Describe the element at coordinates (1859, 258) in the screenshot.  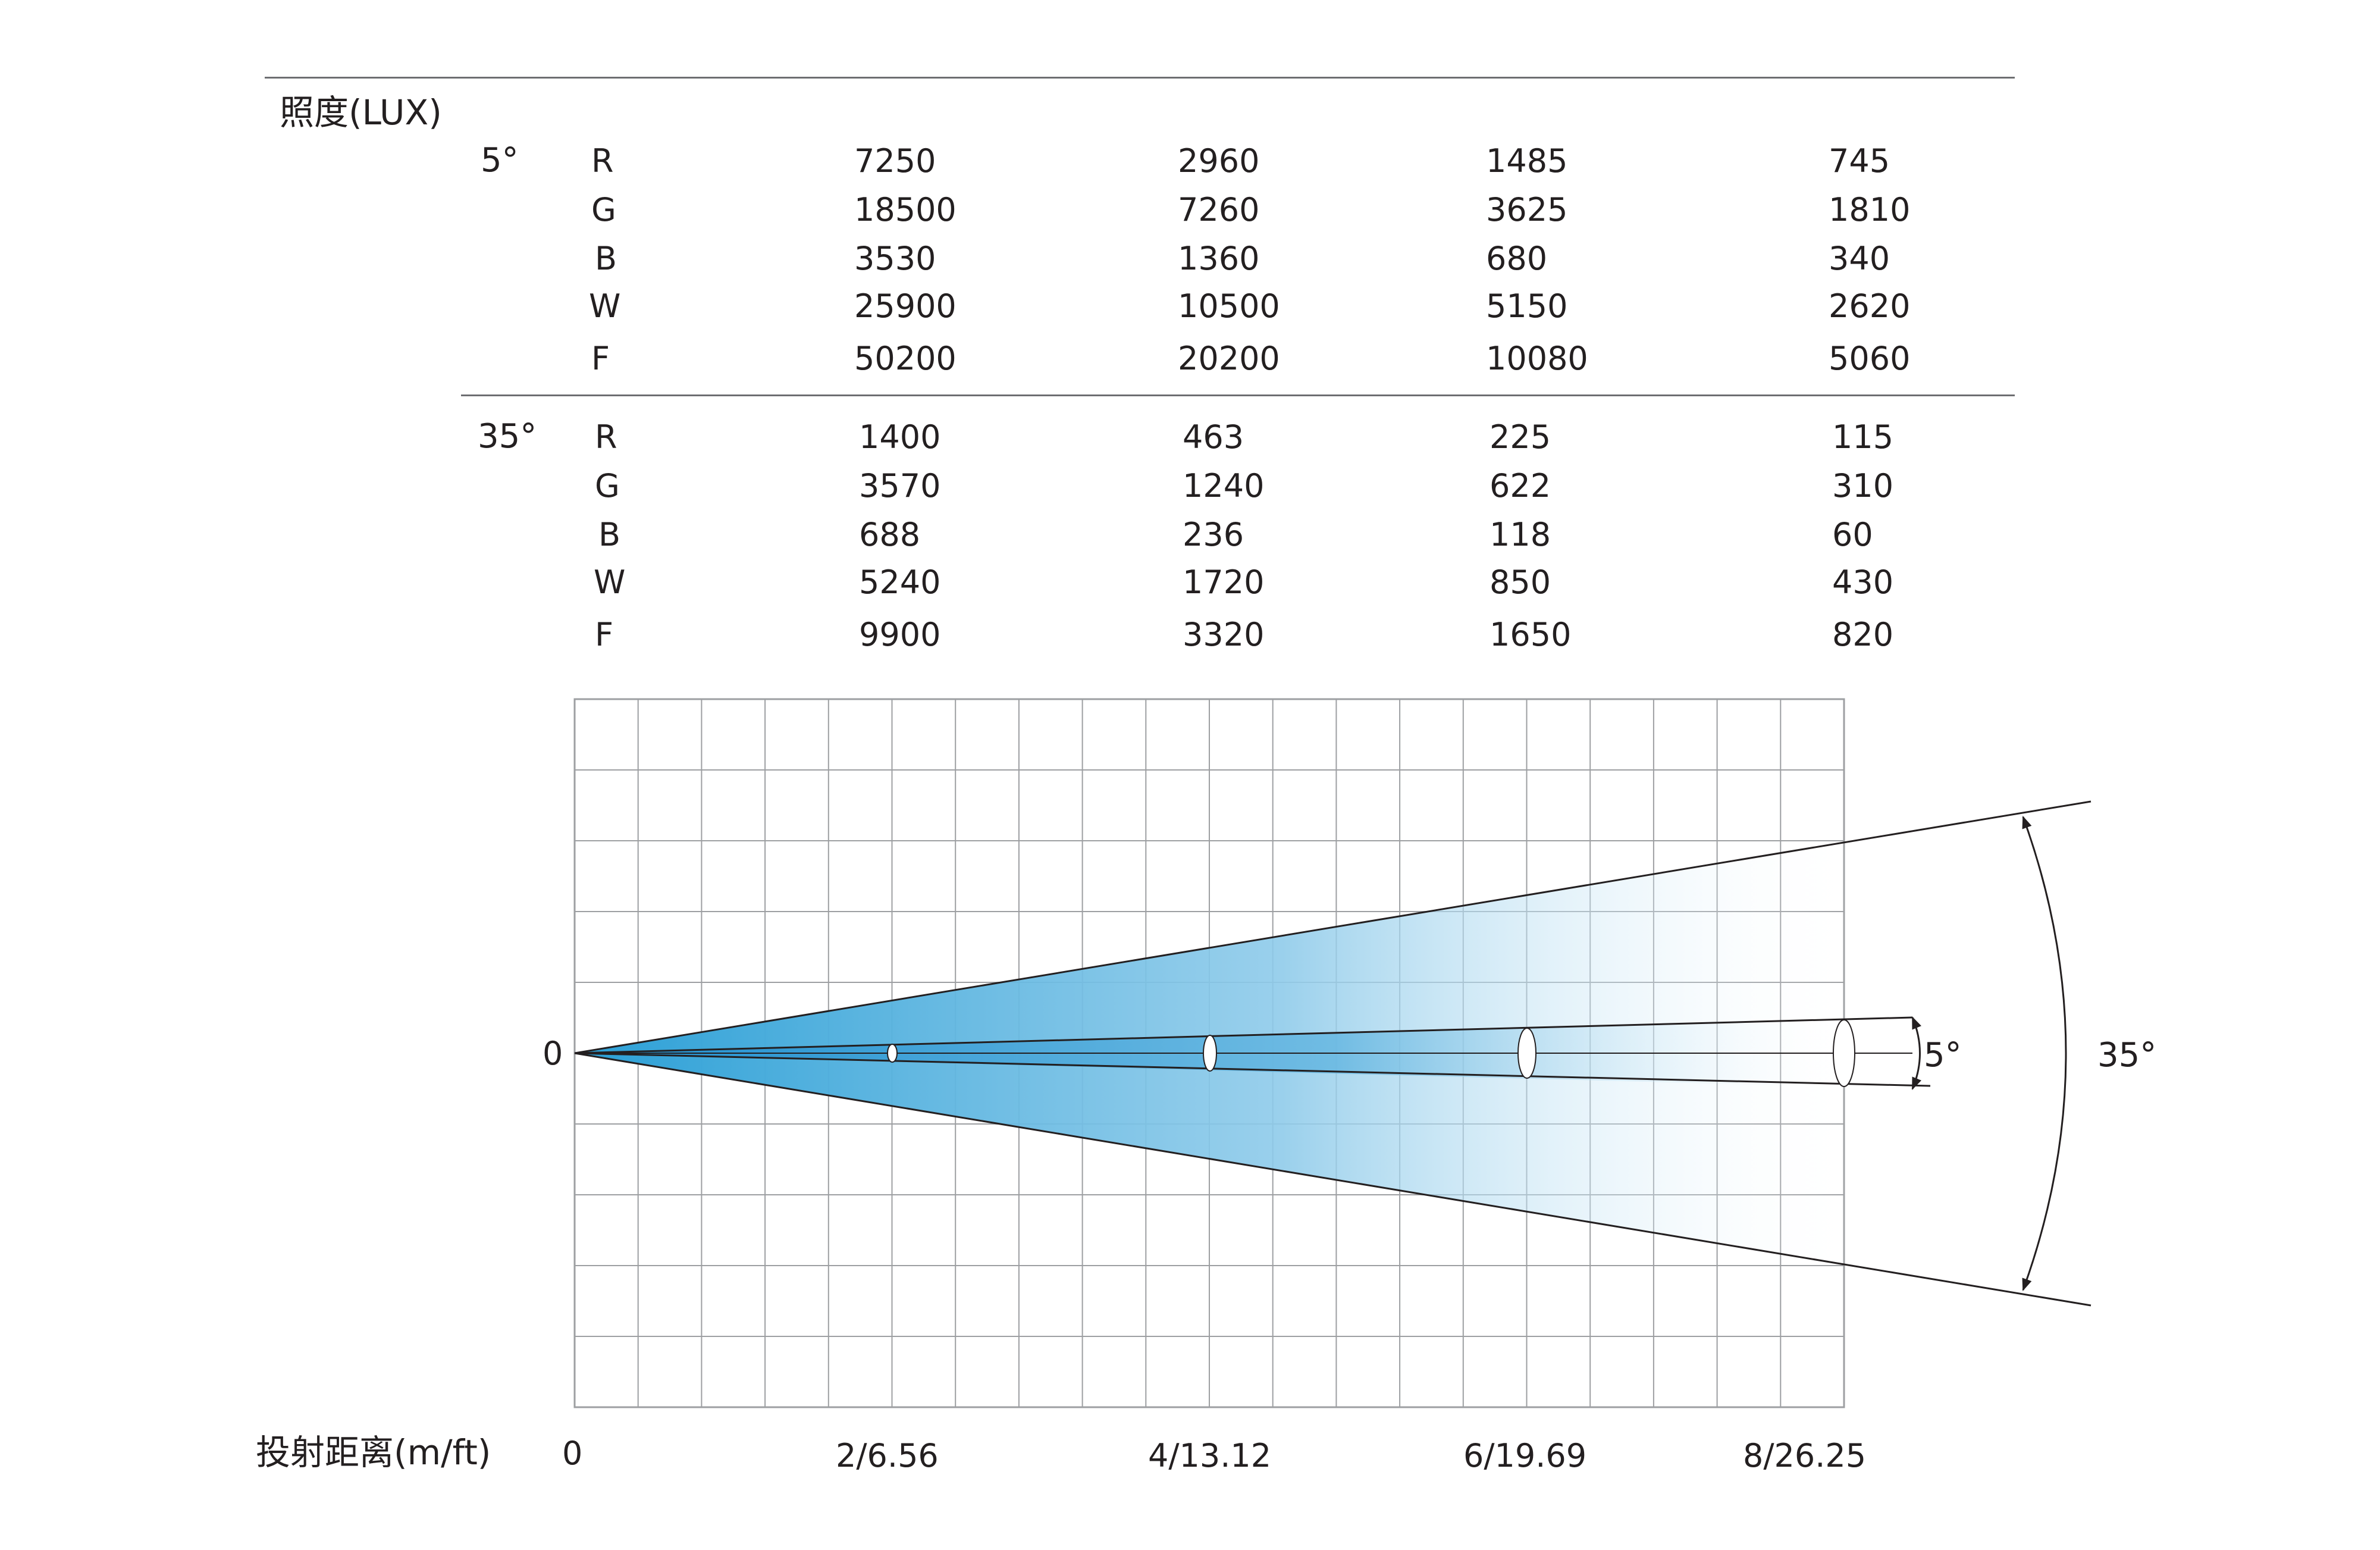
I see `table-cell: 340` at that location.